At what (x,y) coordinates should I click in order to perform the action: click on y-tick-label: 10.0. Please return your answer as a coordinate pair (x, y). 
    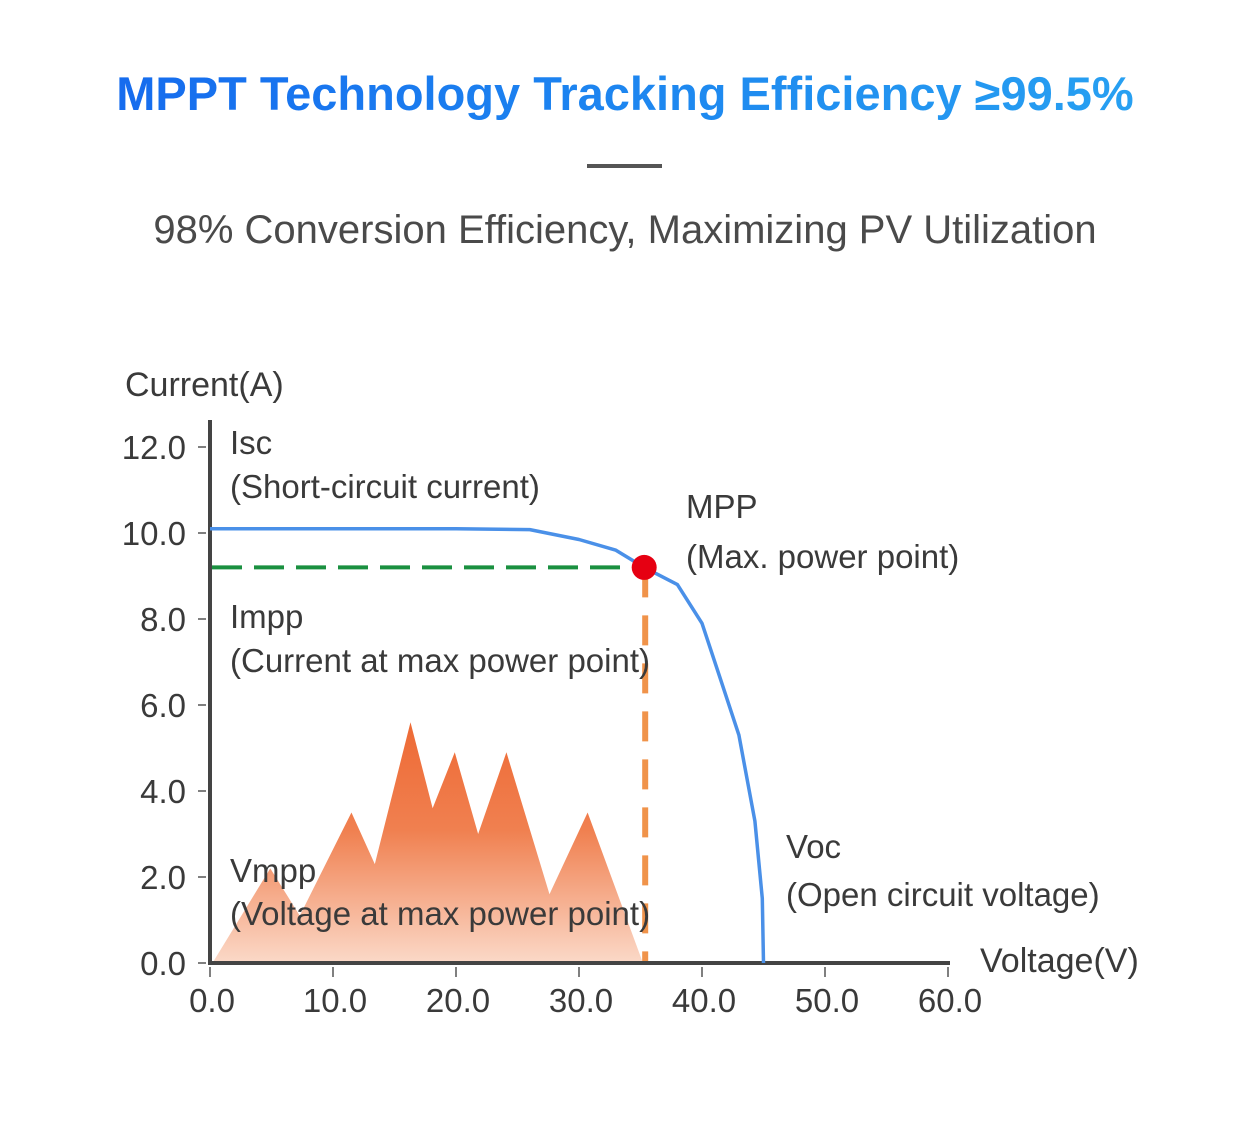
    Looking at the image, I should click on (154, 533).